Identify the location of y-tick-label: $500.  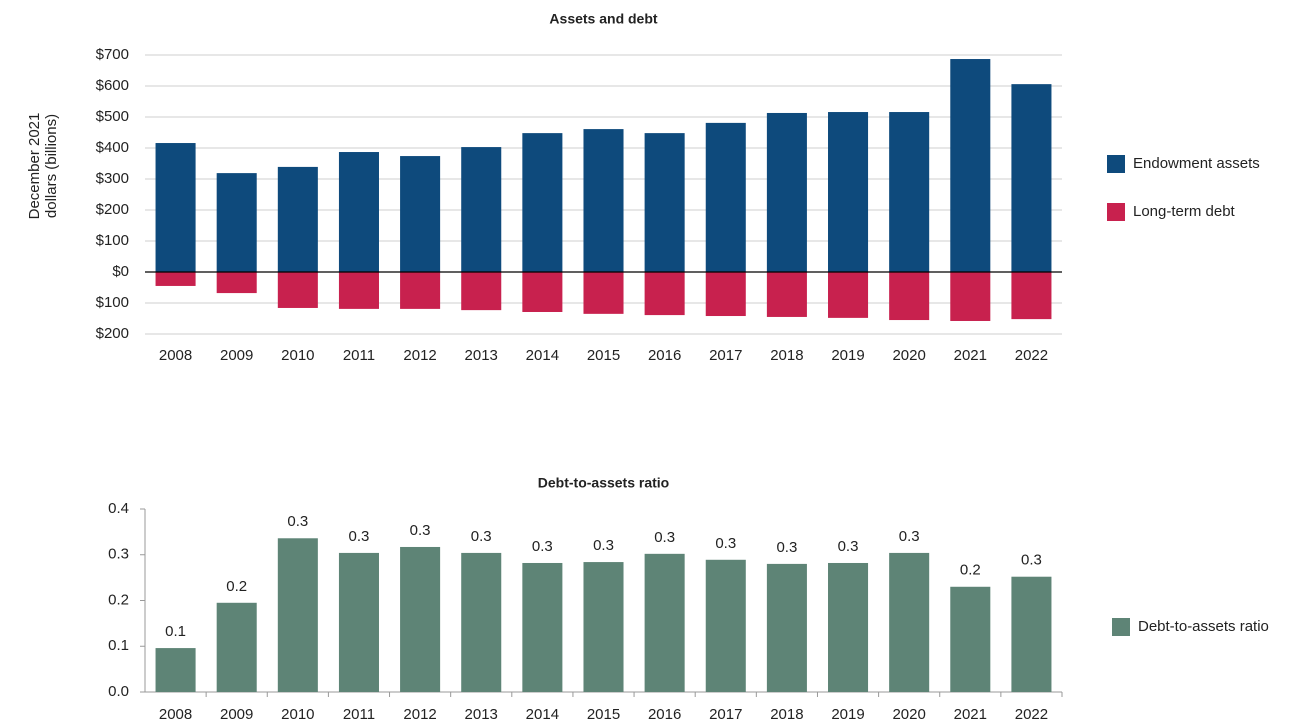
(112, 116).